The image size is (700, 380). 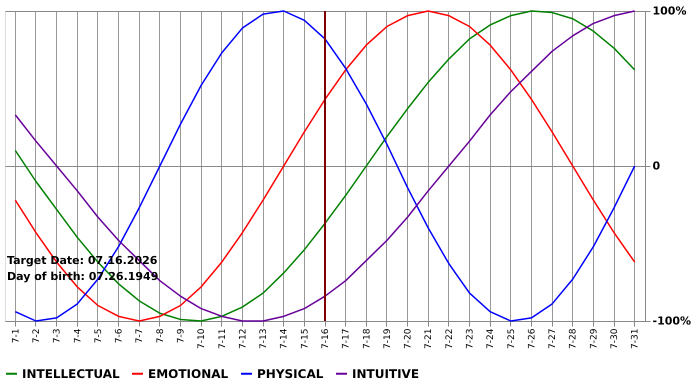 What do you see at coordinates (347, 338) in the screenshot?
I see `x-tick-label: 7-17` at bounding box center [347, 338].